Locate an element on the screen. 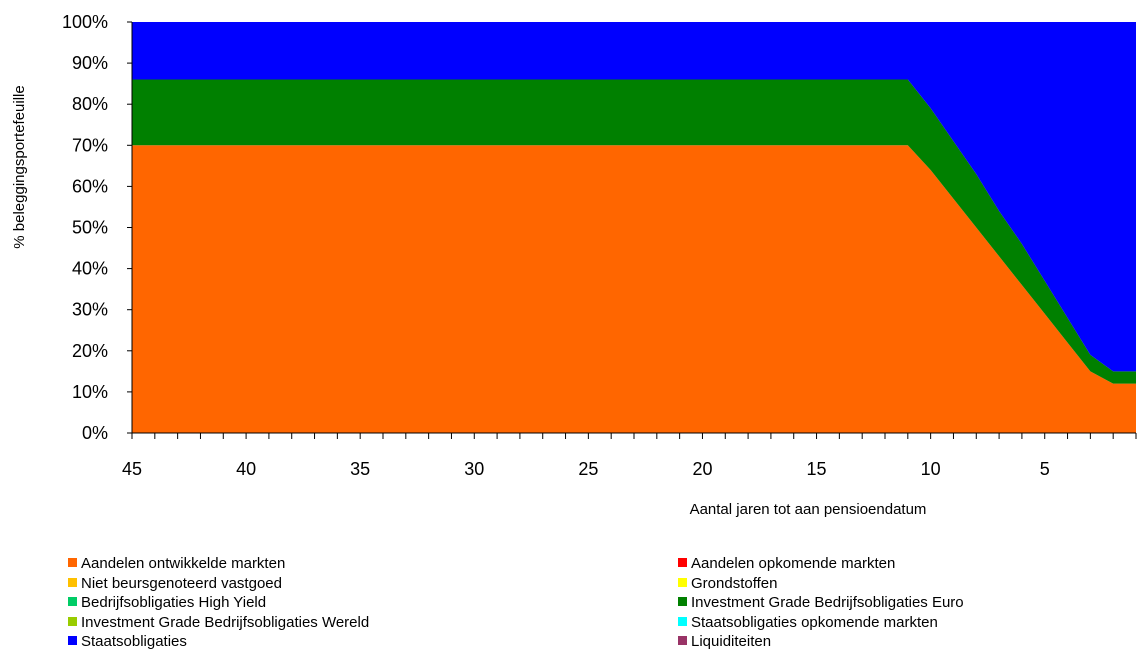 The width and height of the screenshot is (1137, 672). legend-label: Bedrijfsobligaties High Yield is located at coordinates (174, 602).